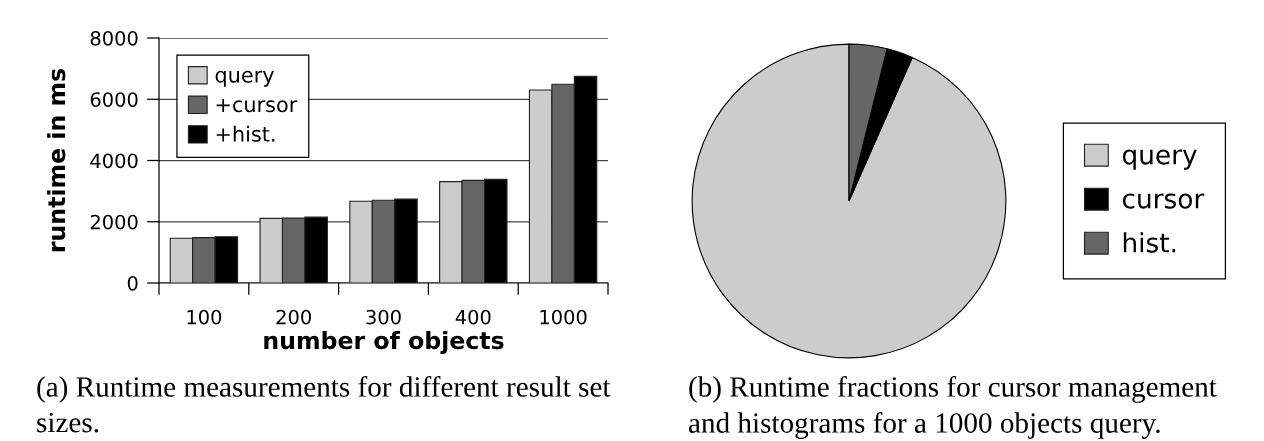 This screenshot has width=1264, height=441. Describe the element at coordinates (293, 317) in the screenshot. I see `x-tick-label: 200` at that location.